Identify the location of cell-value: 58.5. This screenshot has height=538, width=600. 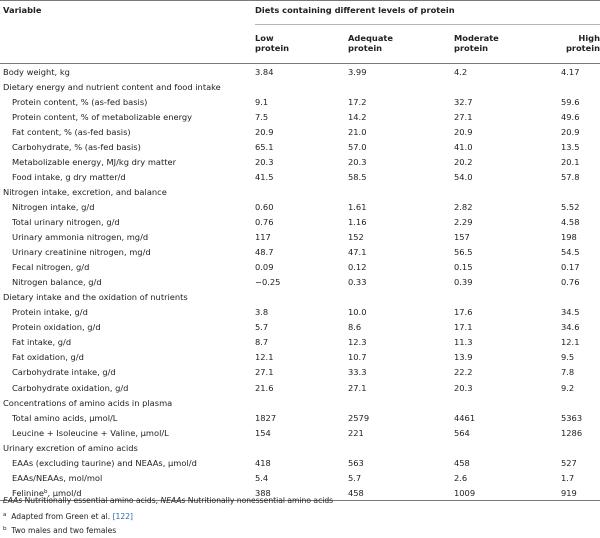
(357, 176).